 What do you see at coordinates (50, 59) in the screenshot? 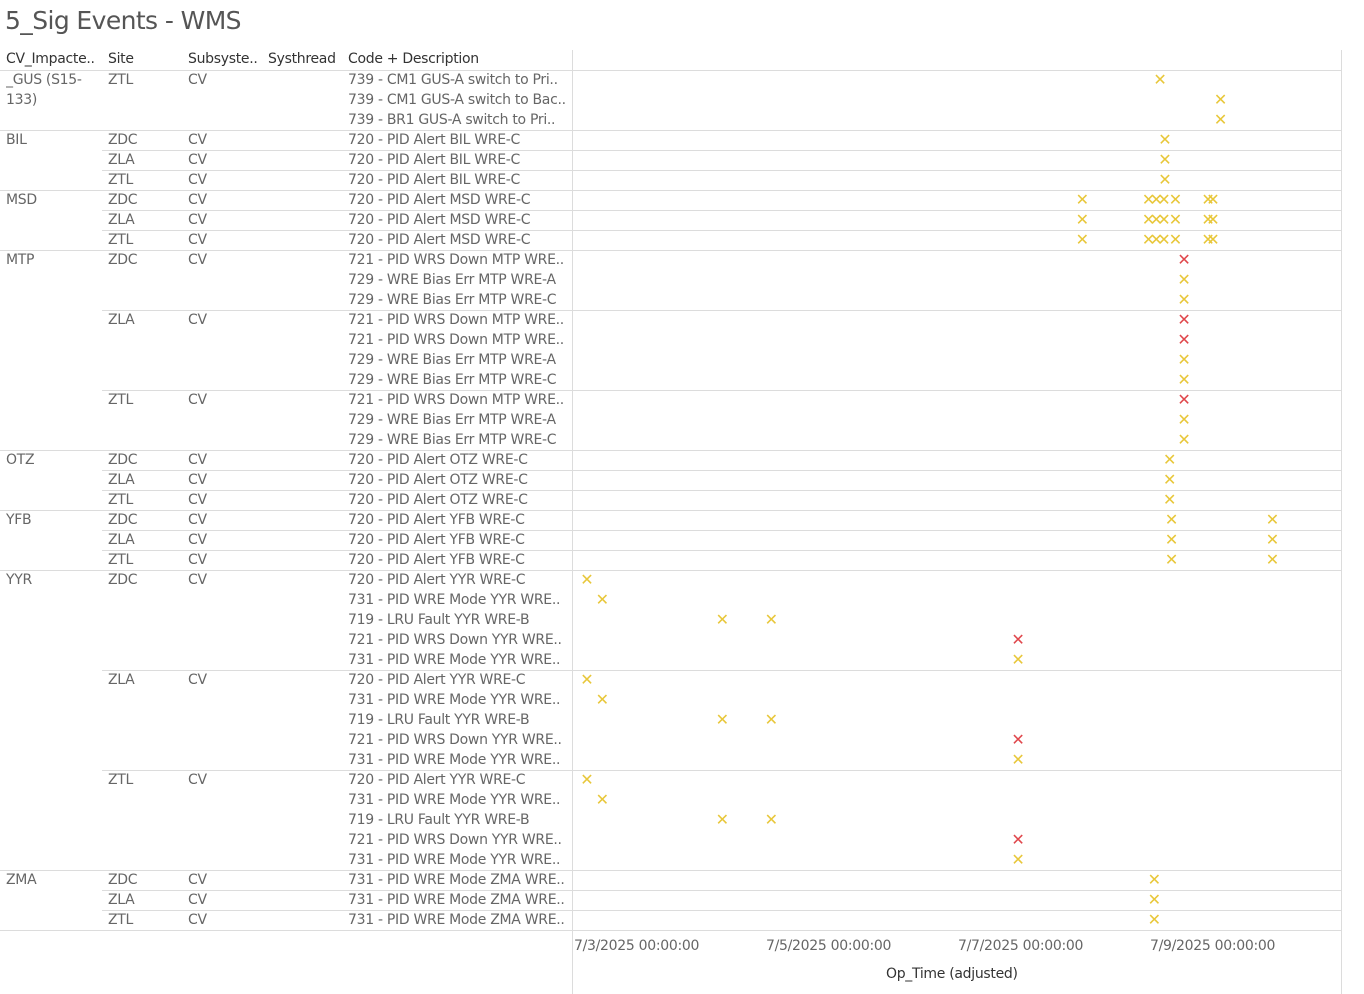
I see `header-cv-impacted: CV_Impacte..` at bounding box center [50, 59].